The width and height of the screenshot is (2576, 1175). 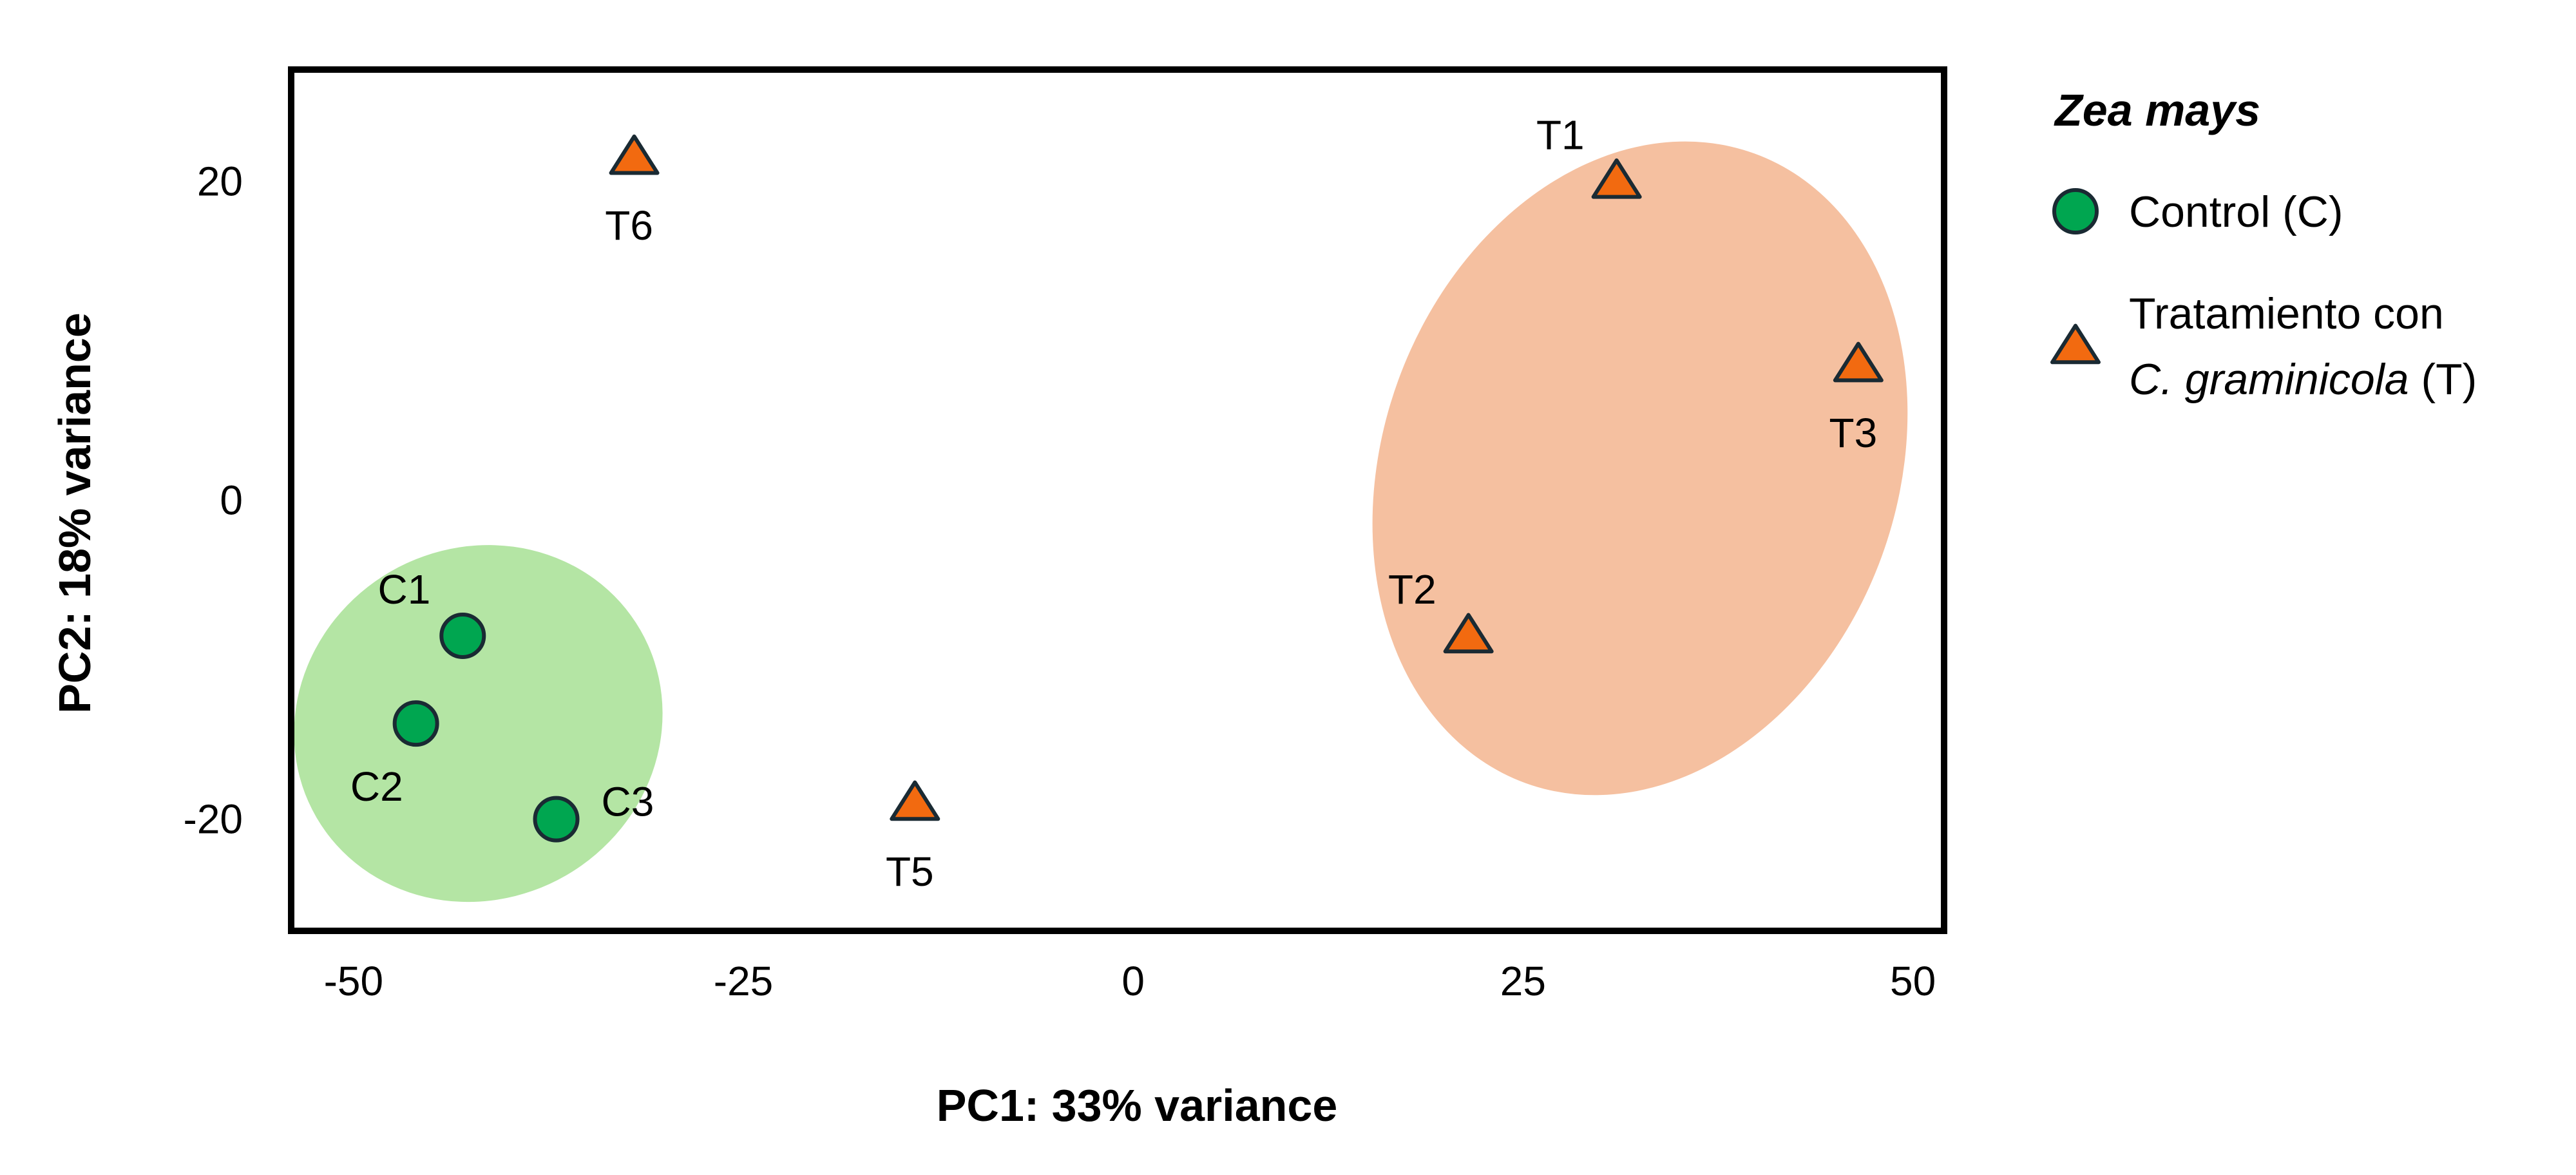 What do you see at coordinates (556, 819) in the screenshot?
I see `point-c3` at bounding box center [556, 819].